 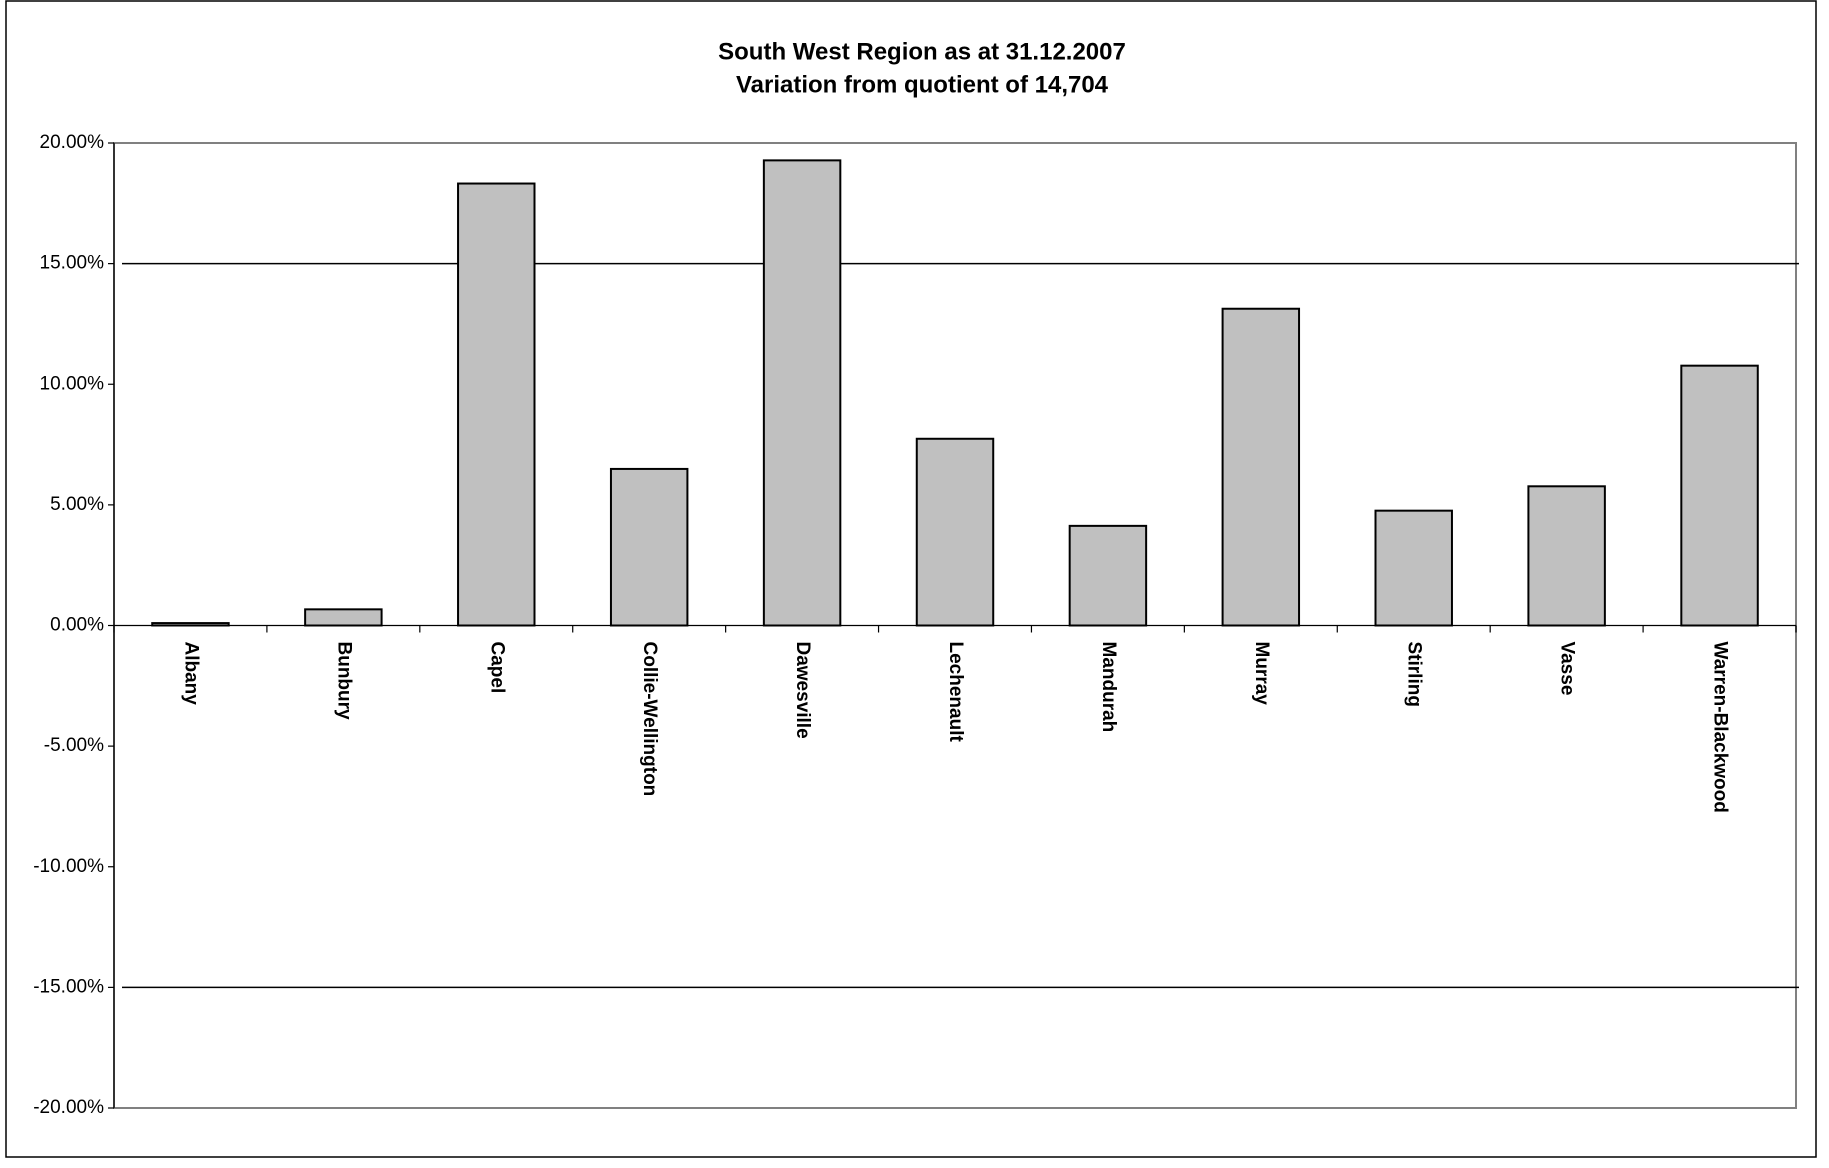 What do you see at coordinates (77, 504) in the screenshot?
I see `y-tick-label: 5.00%` at bounding box center [77, 504].